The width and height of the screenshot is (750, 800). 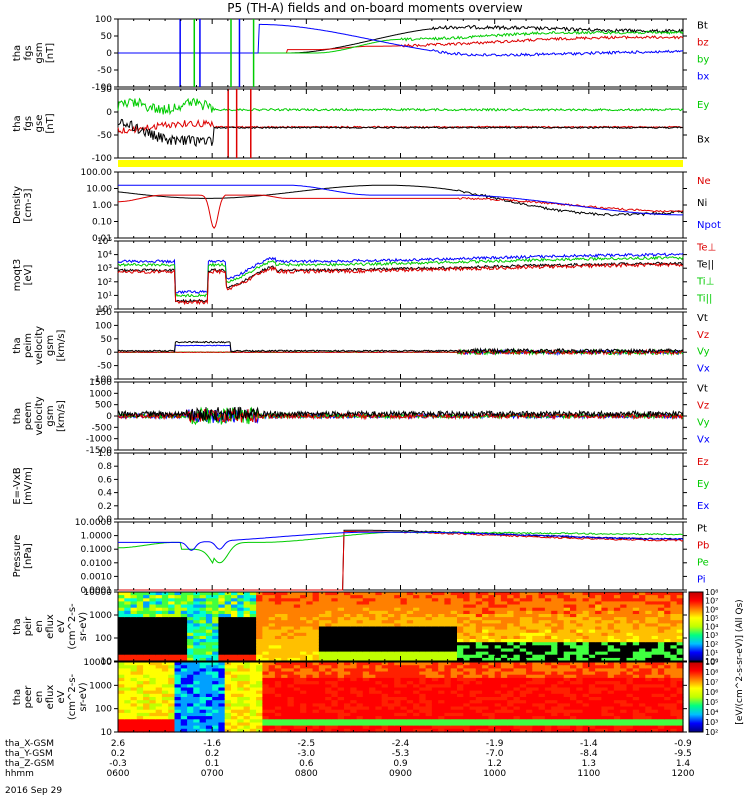 I want to click on y-tick-label: 0.01, so click(x=102, y=239).